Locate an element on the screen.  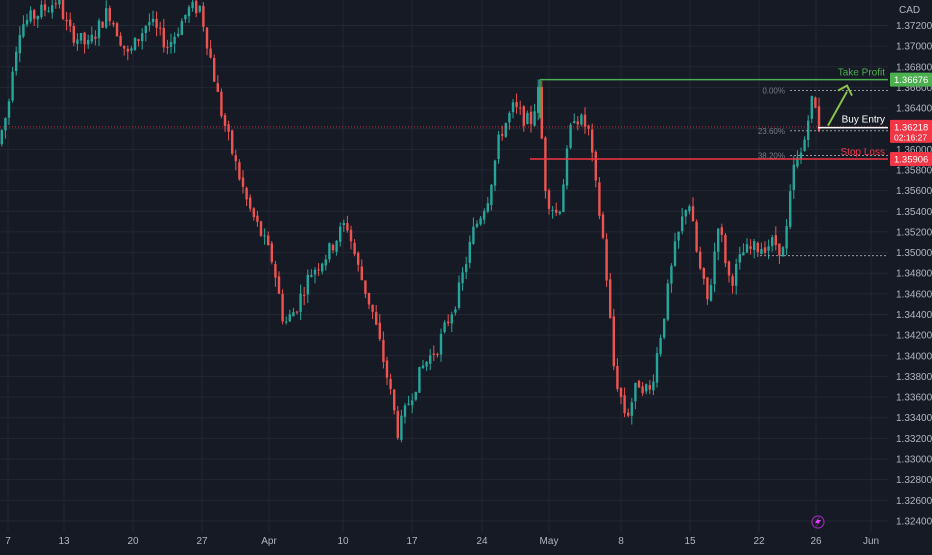
target-arrow-icon is located at coordinates (837, 109).